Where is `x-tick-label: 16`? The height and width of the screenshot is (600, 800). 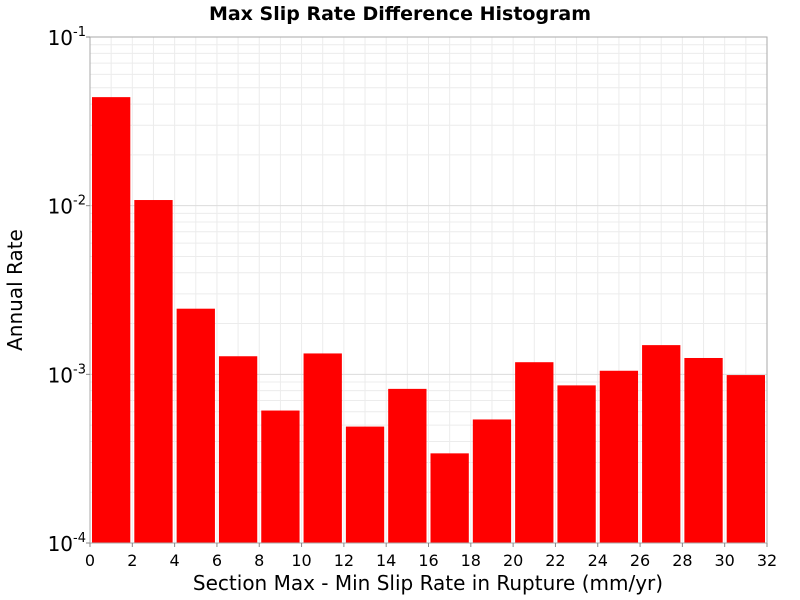
x-tick-label: 16 is located at coordinates (428, 560).